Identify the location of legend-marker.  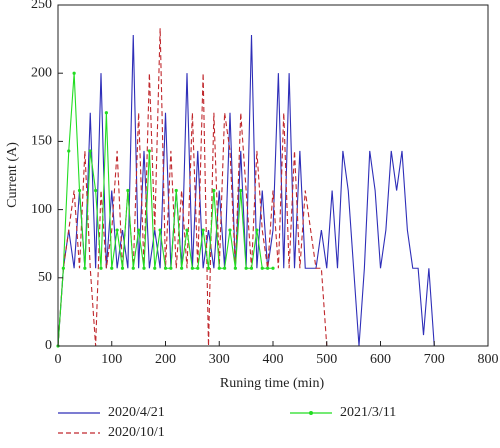
(311, 413).